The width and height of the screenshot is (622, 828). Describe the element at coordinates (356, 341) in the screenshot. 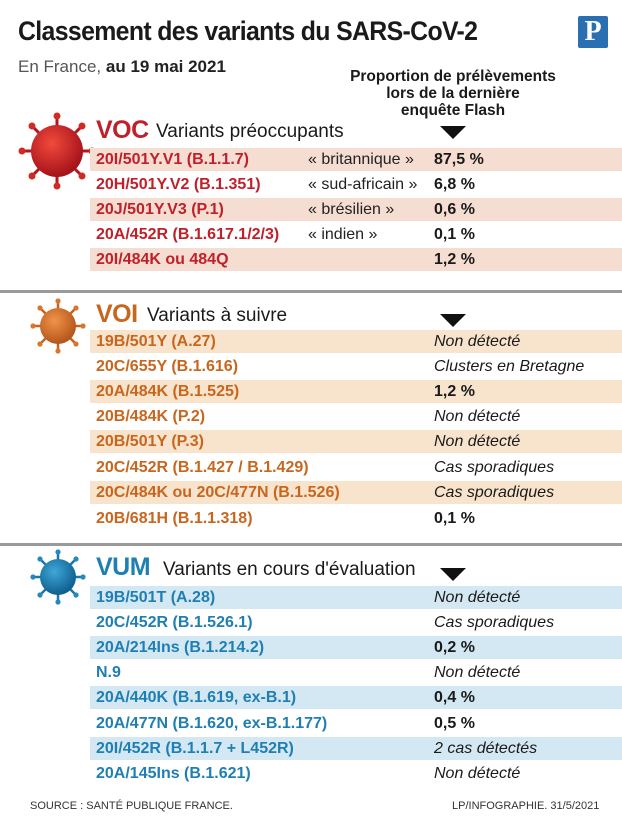

I see `table-row: 19B/501Y (A.27) Non détecté` at that location.